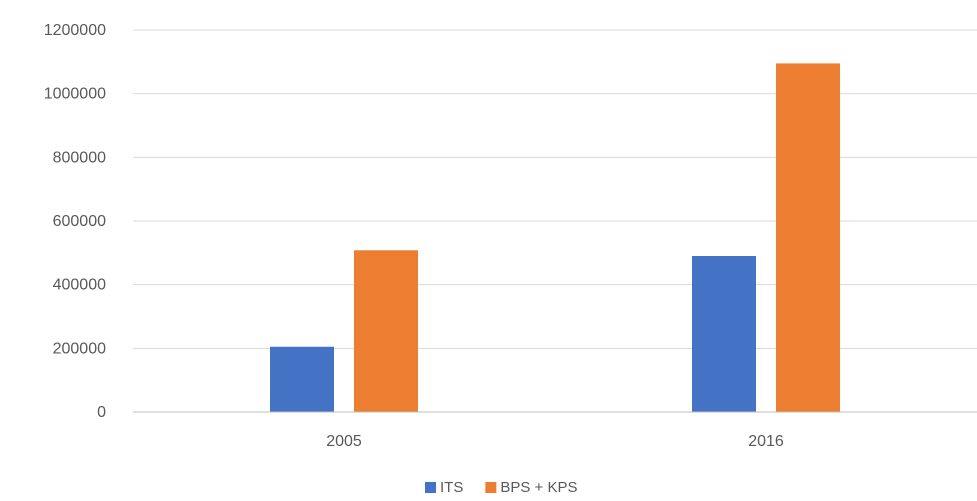  Describe the element at coordinates (538, 487) in the screenshot. I see `legend-label: BPS + KPS` at that location.